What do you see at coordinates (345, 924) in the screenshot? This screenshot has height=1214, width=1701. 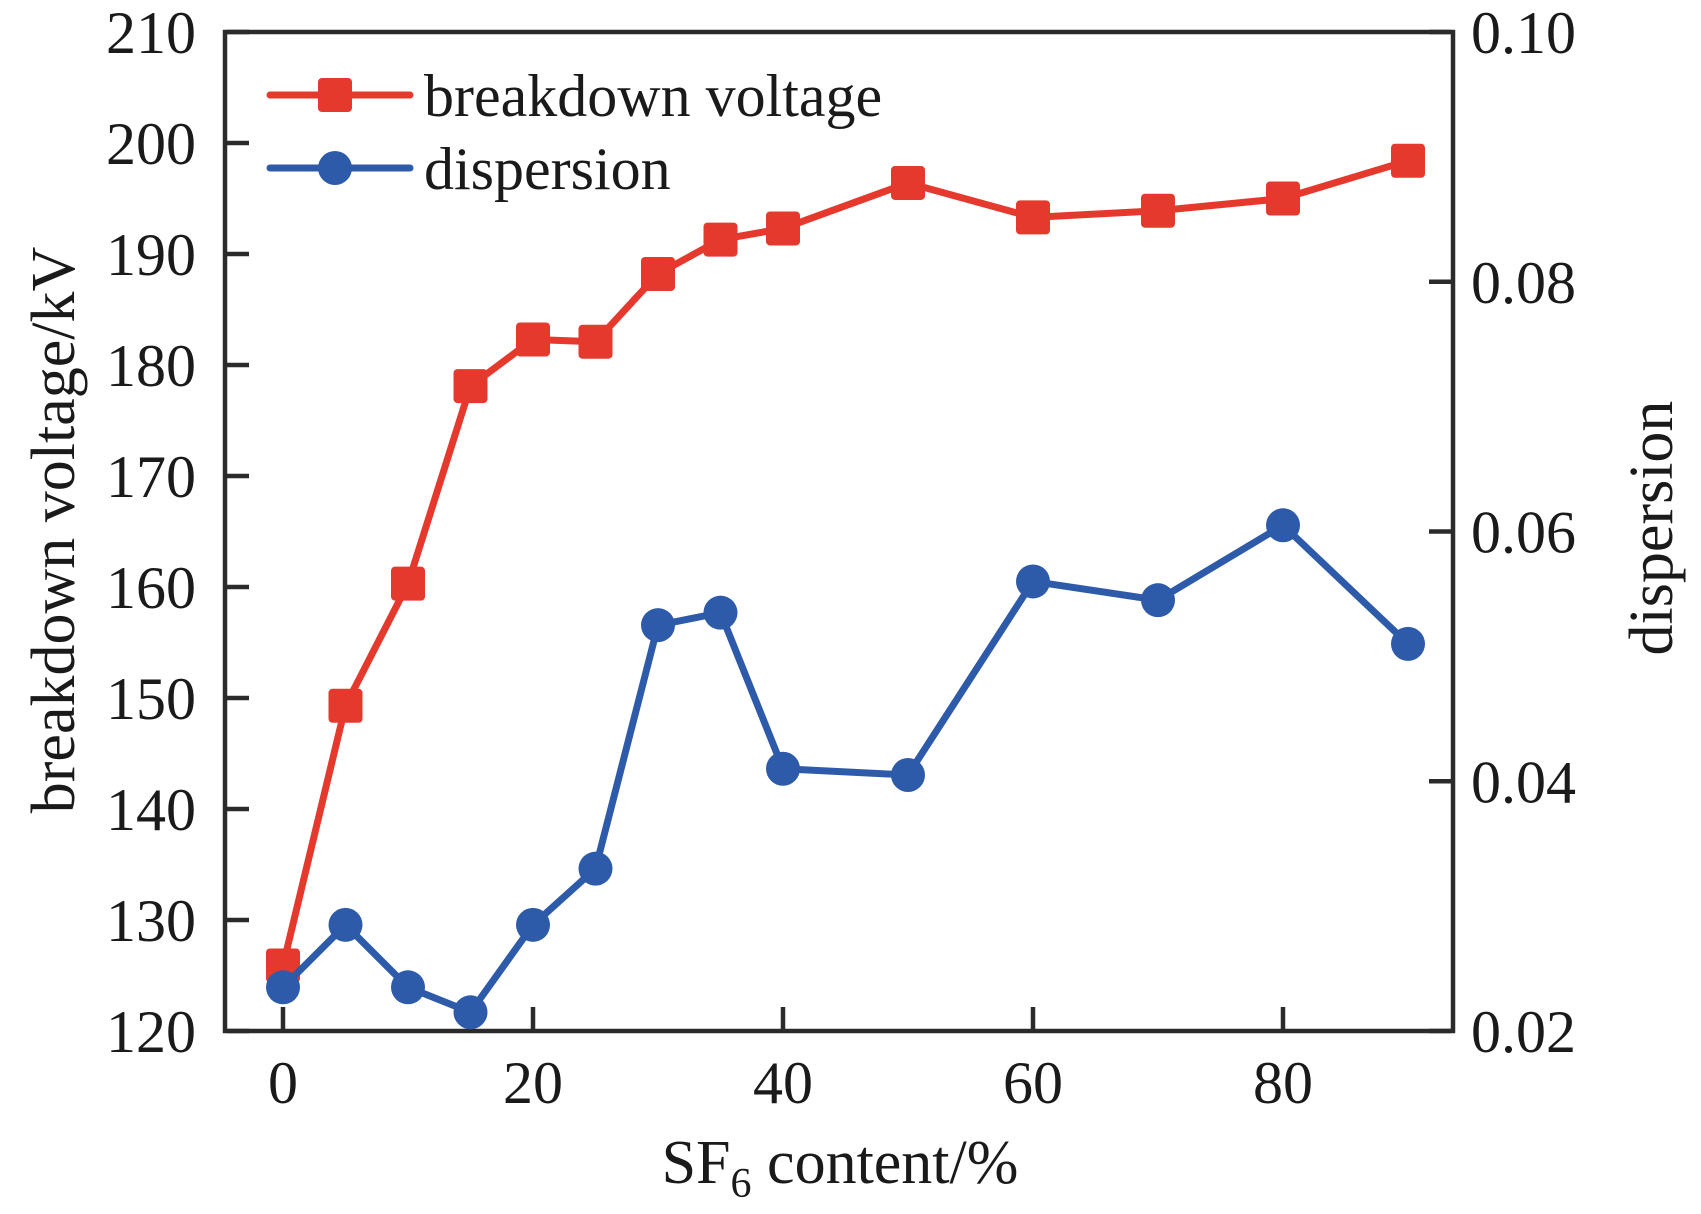 I see `data-point-dispersion-x5` at bounding box center [345, 924].